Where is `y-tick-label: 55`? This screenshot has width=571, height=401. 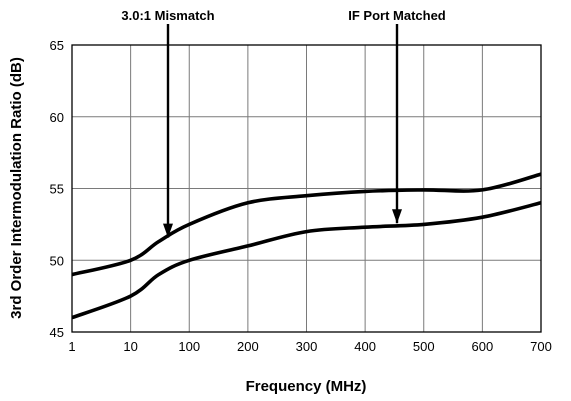
y-tick-label: 55 is located at coordinates (57, 189).